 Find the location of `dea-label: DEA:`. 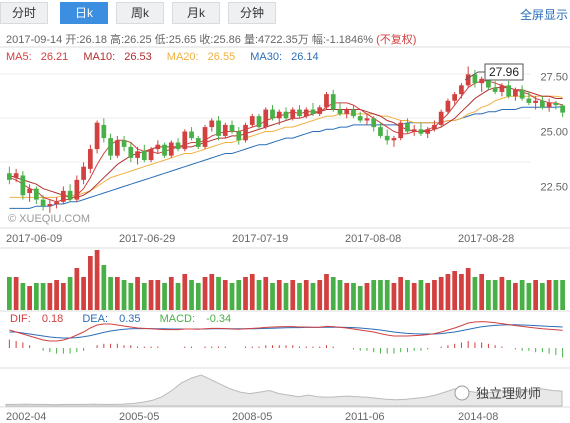

dea-label: DEA: is located at coordinates (95, 319).